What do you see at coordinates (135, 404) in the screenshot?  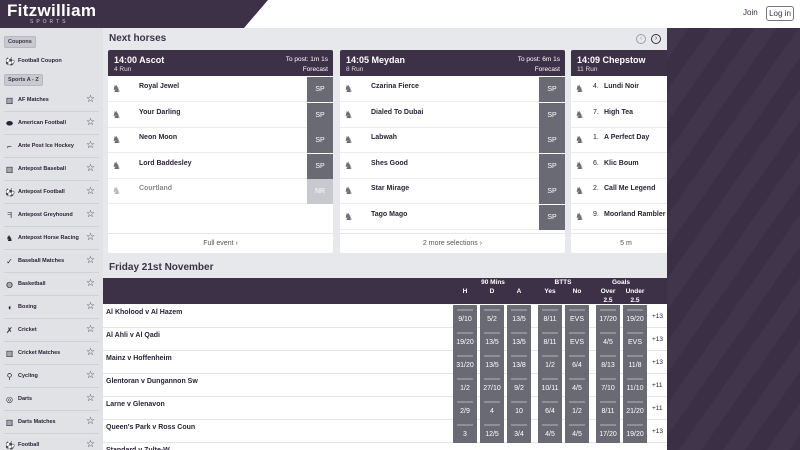 I see `fixture-teams: Larne v Glenavon` at bounding box center [135, 404].